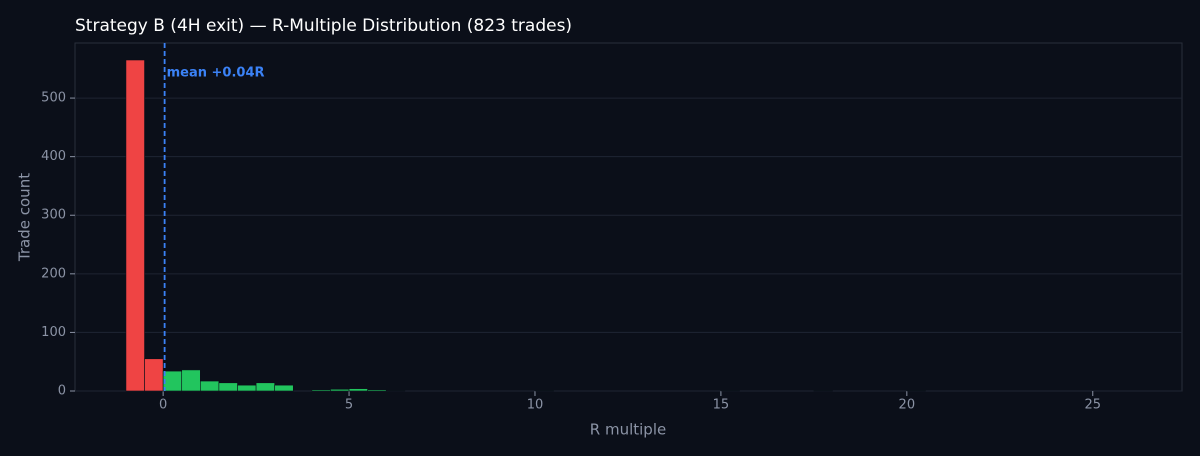  Describe the element at coordinates (53, 273) in the screenshot. I see `y-tick-label: 200` at that location.